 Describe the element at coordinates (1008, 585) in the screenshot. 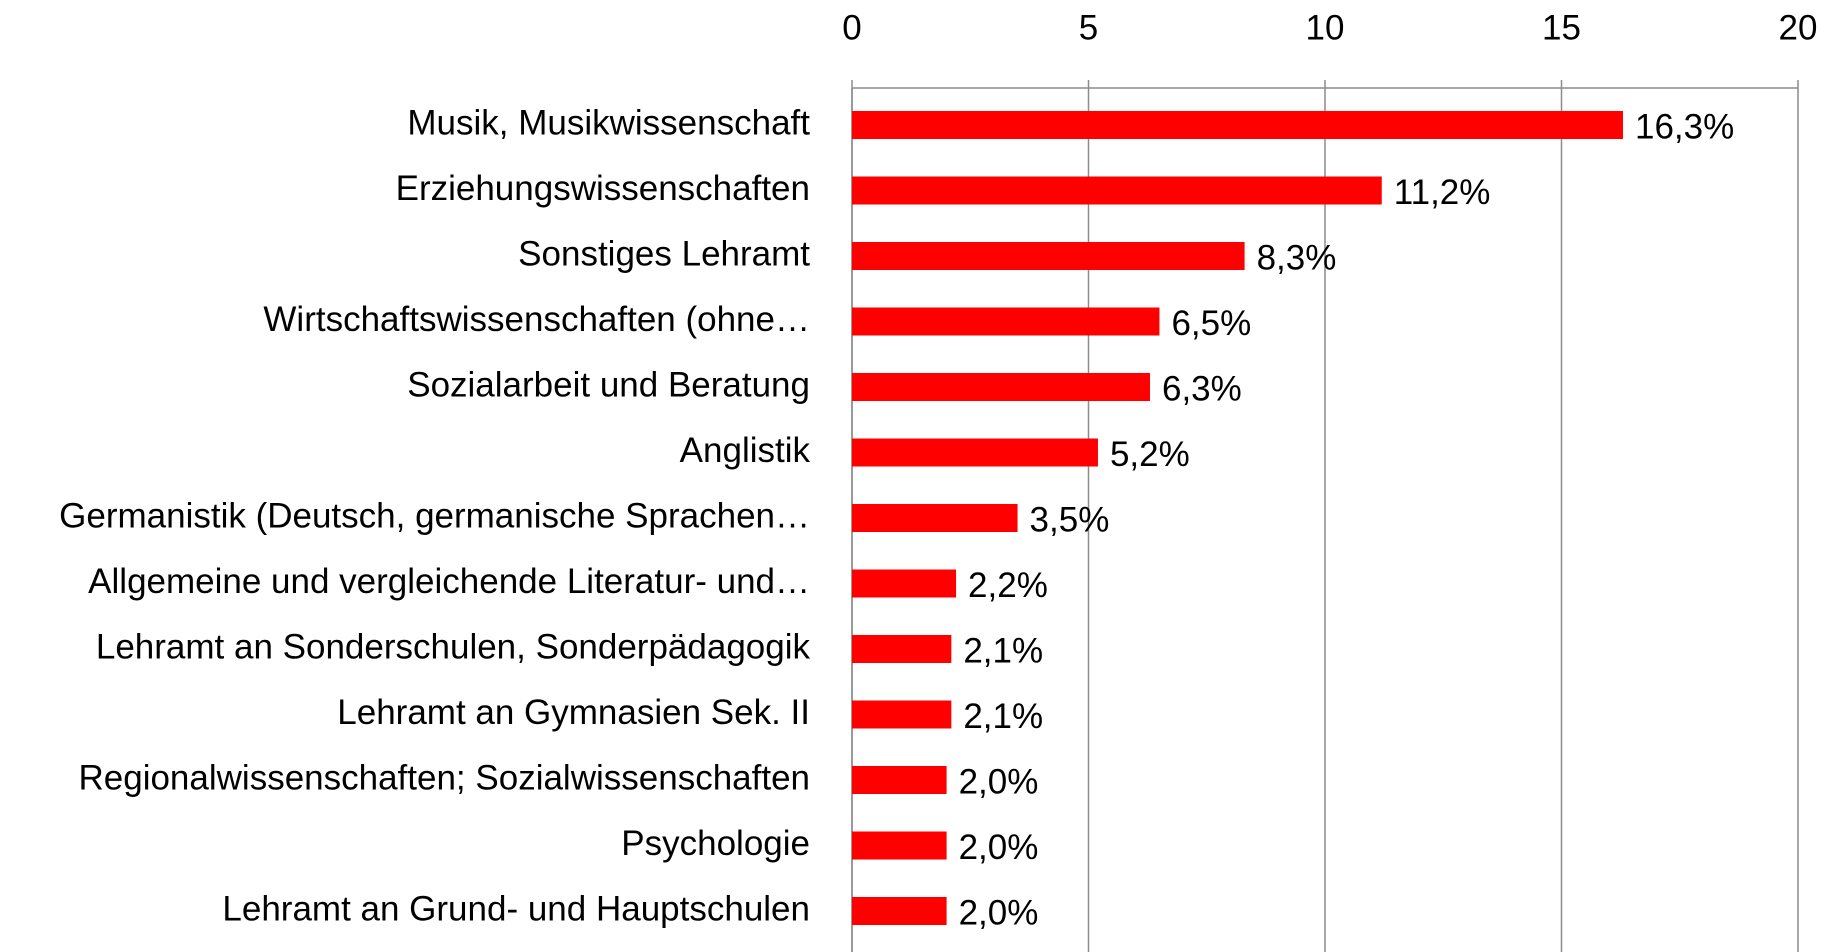

I see `data-label: 2,2%` at that location.